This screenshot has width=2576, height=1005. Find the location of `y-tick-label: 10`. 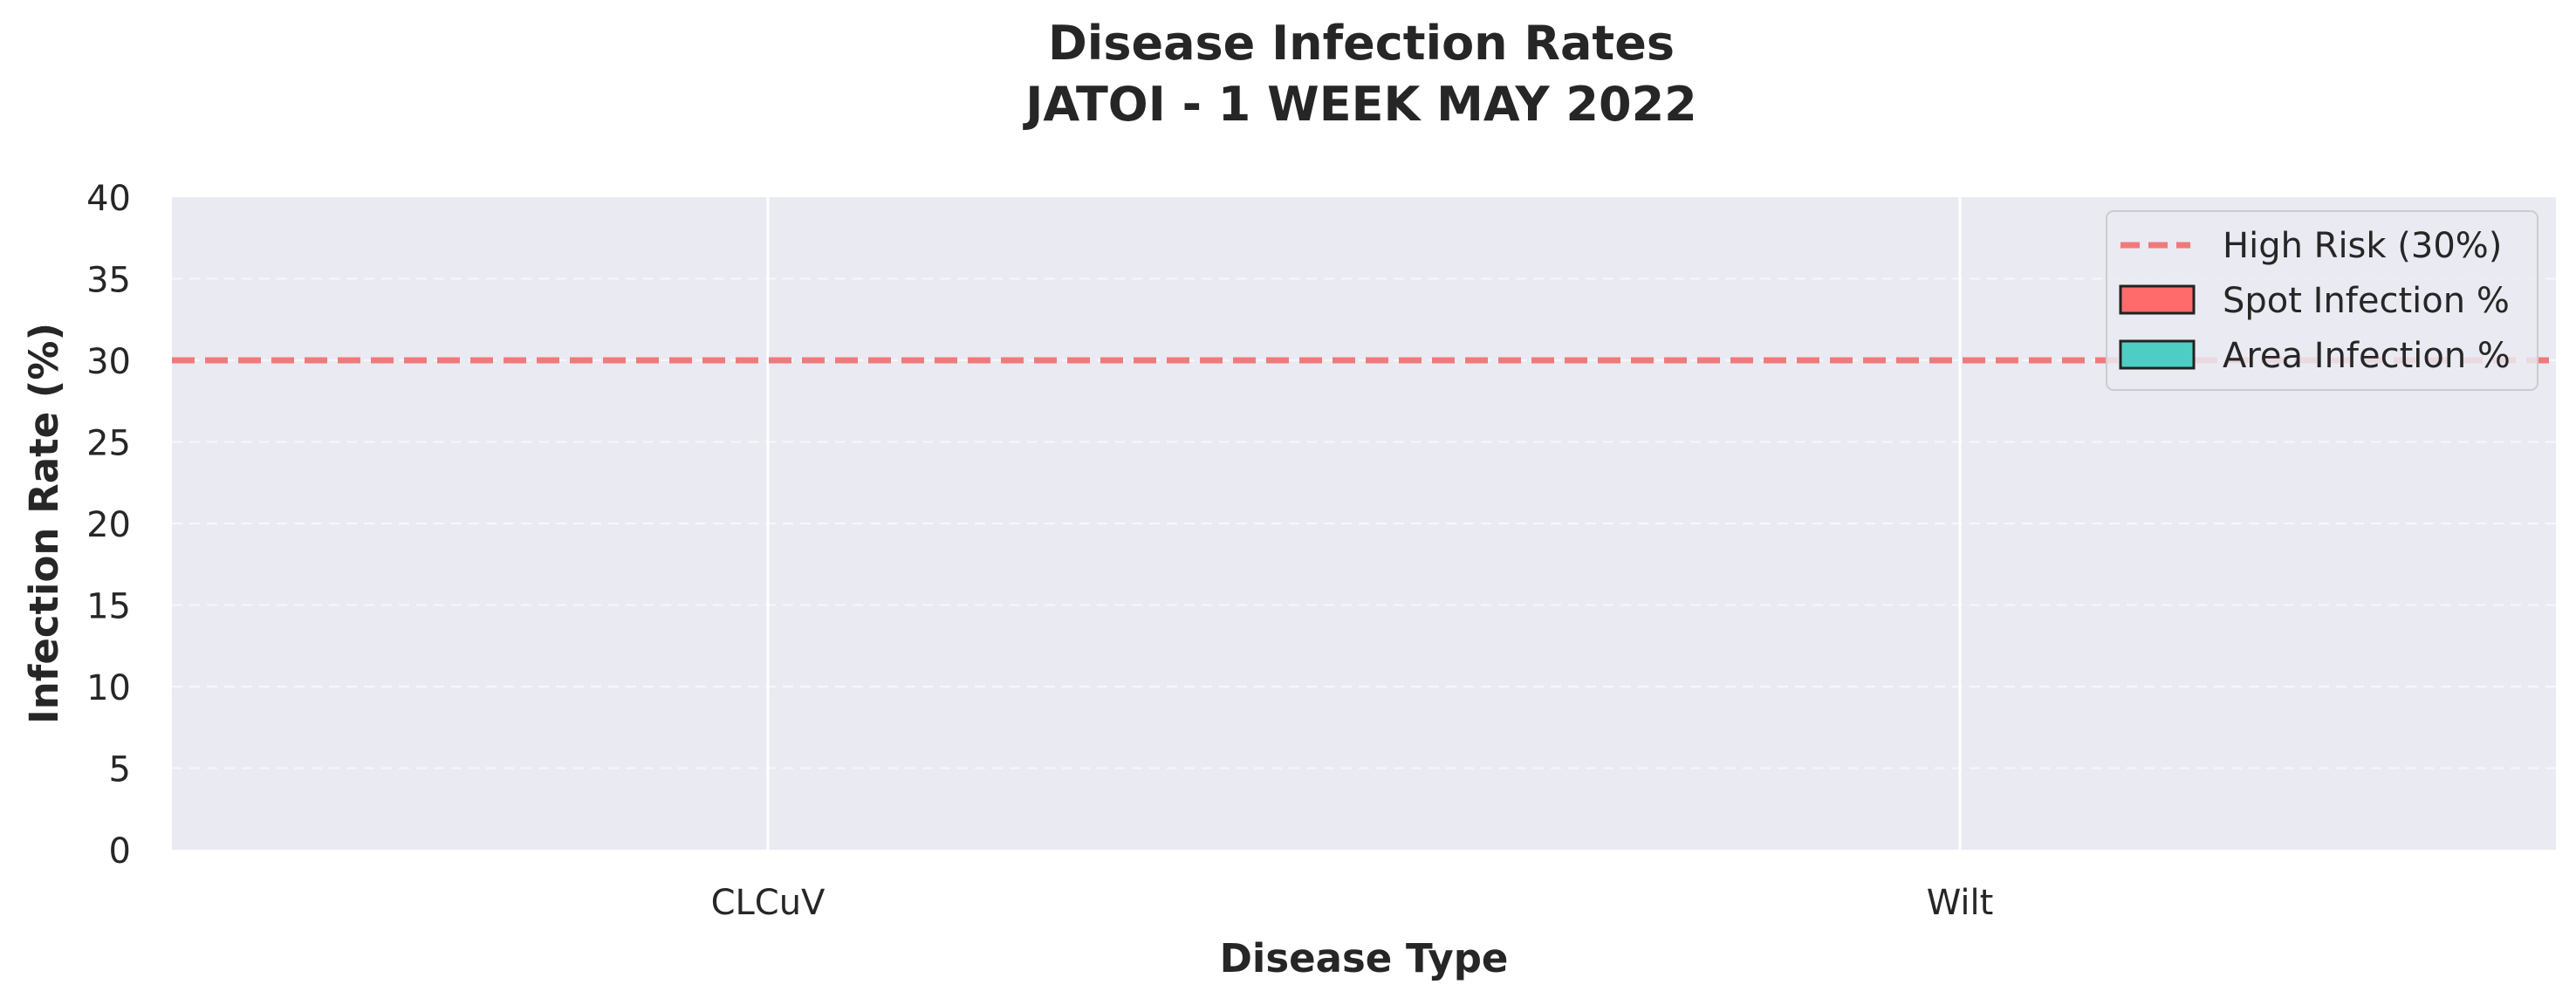

y-tick-label: 10 is located at coordinates (108, 688).